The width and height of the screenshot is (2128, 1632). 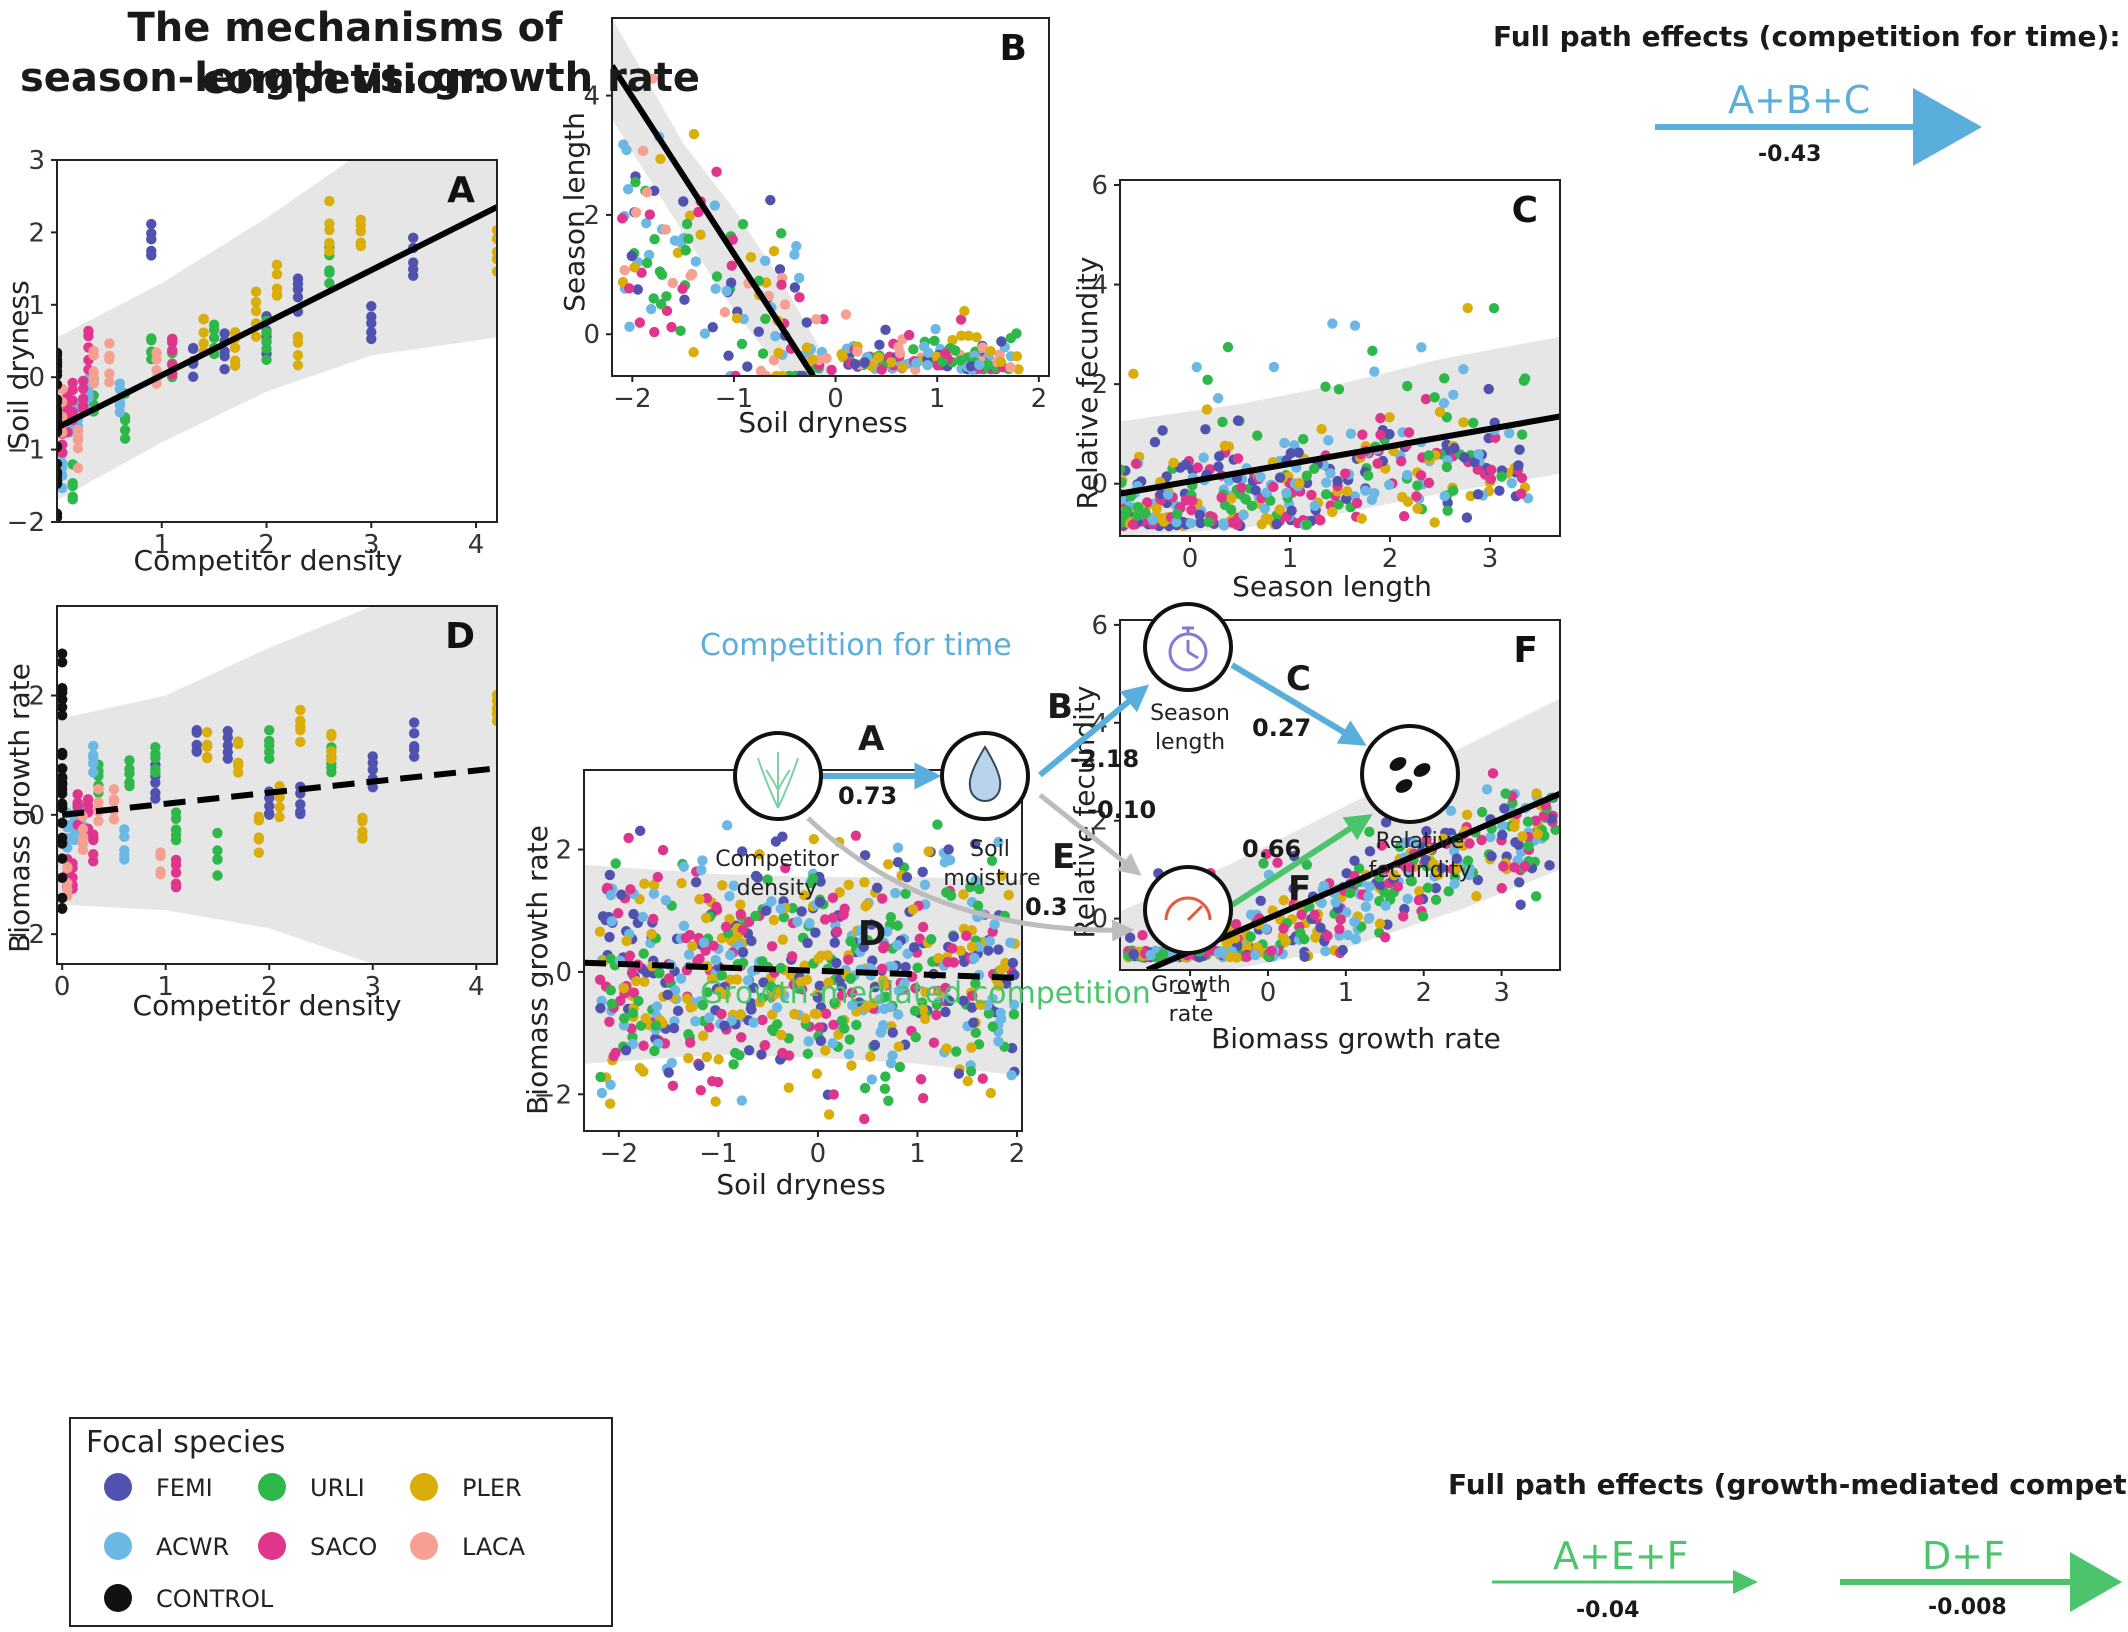 I want to click on y-tick-label: 4, so click(x=1099, y=286).